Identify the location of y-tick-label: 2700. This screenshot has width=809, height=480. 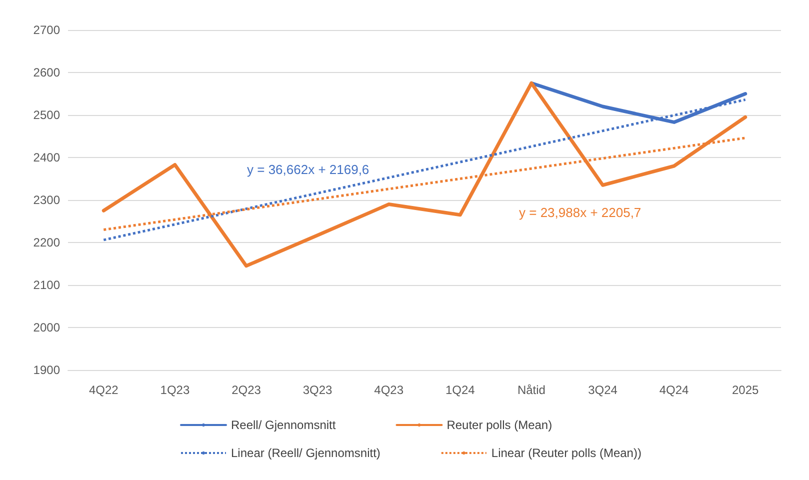
(46, 30).